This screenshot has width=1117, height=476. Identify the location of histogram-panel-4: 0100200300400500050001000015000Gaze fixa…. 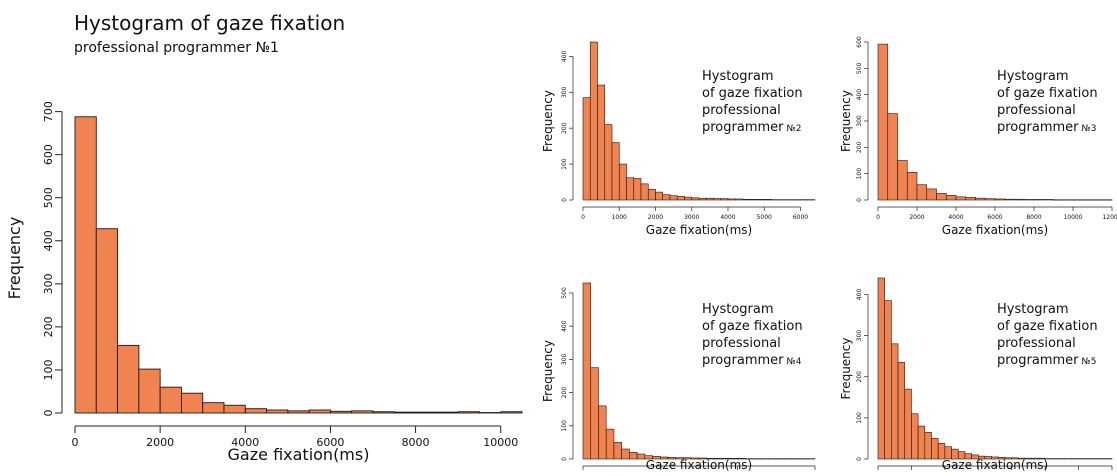
(683, 377).